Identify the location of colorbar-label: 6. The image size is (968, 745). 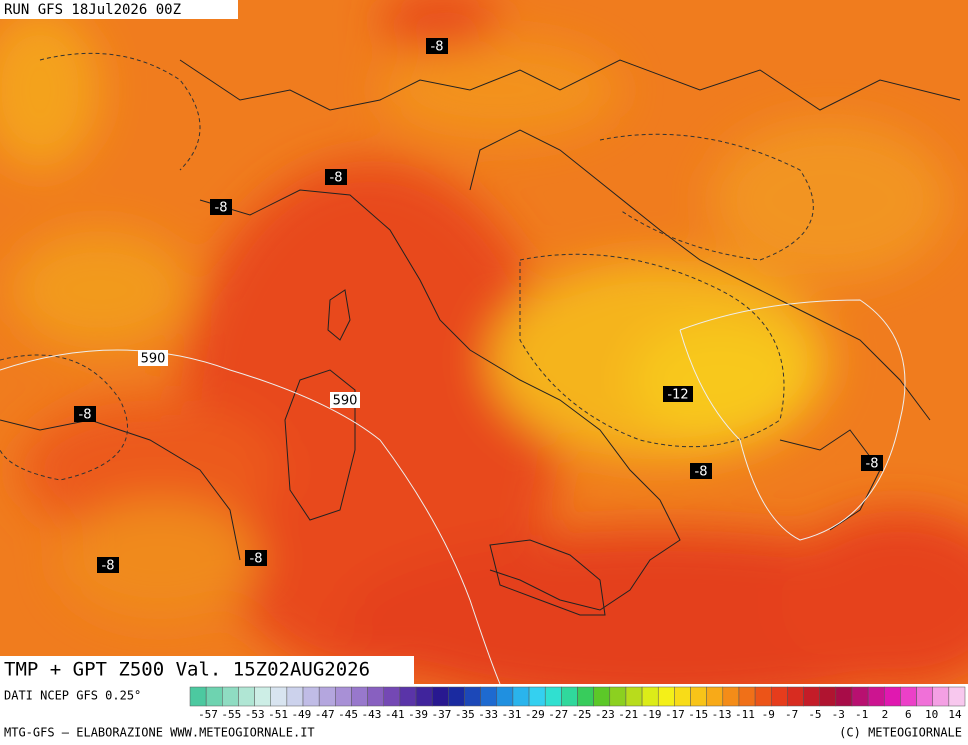
(908, 714).